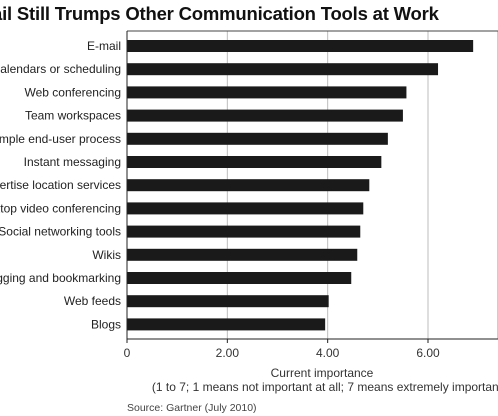 This screenshot has width=498, height=416. What do you see at coordinates (72, 162) in the screenshot?
I see `category-label-5: Instant messaging` at bounding box center [72, 162].